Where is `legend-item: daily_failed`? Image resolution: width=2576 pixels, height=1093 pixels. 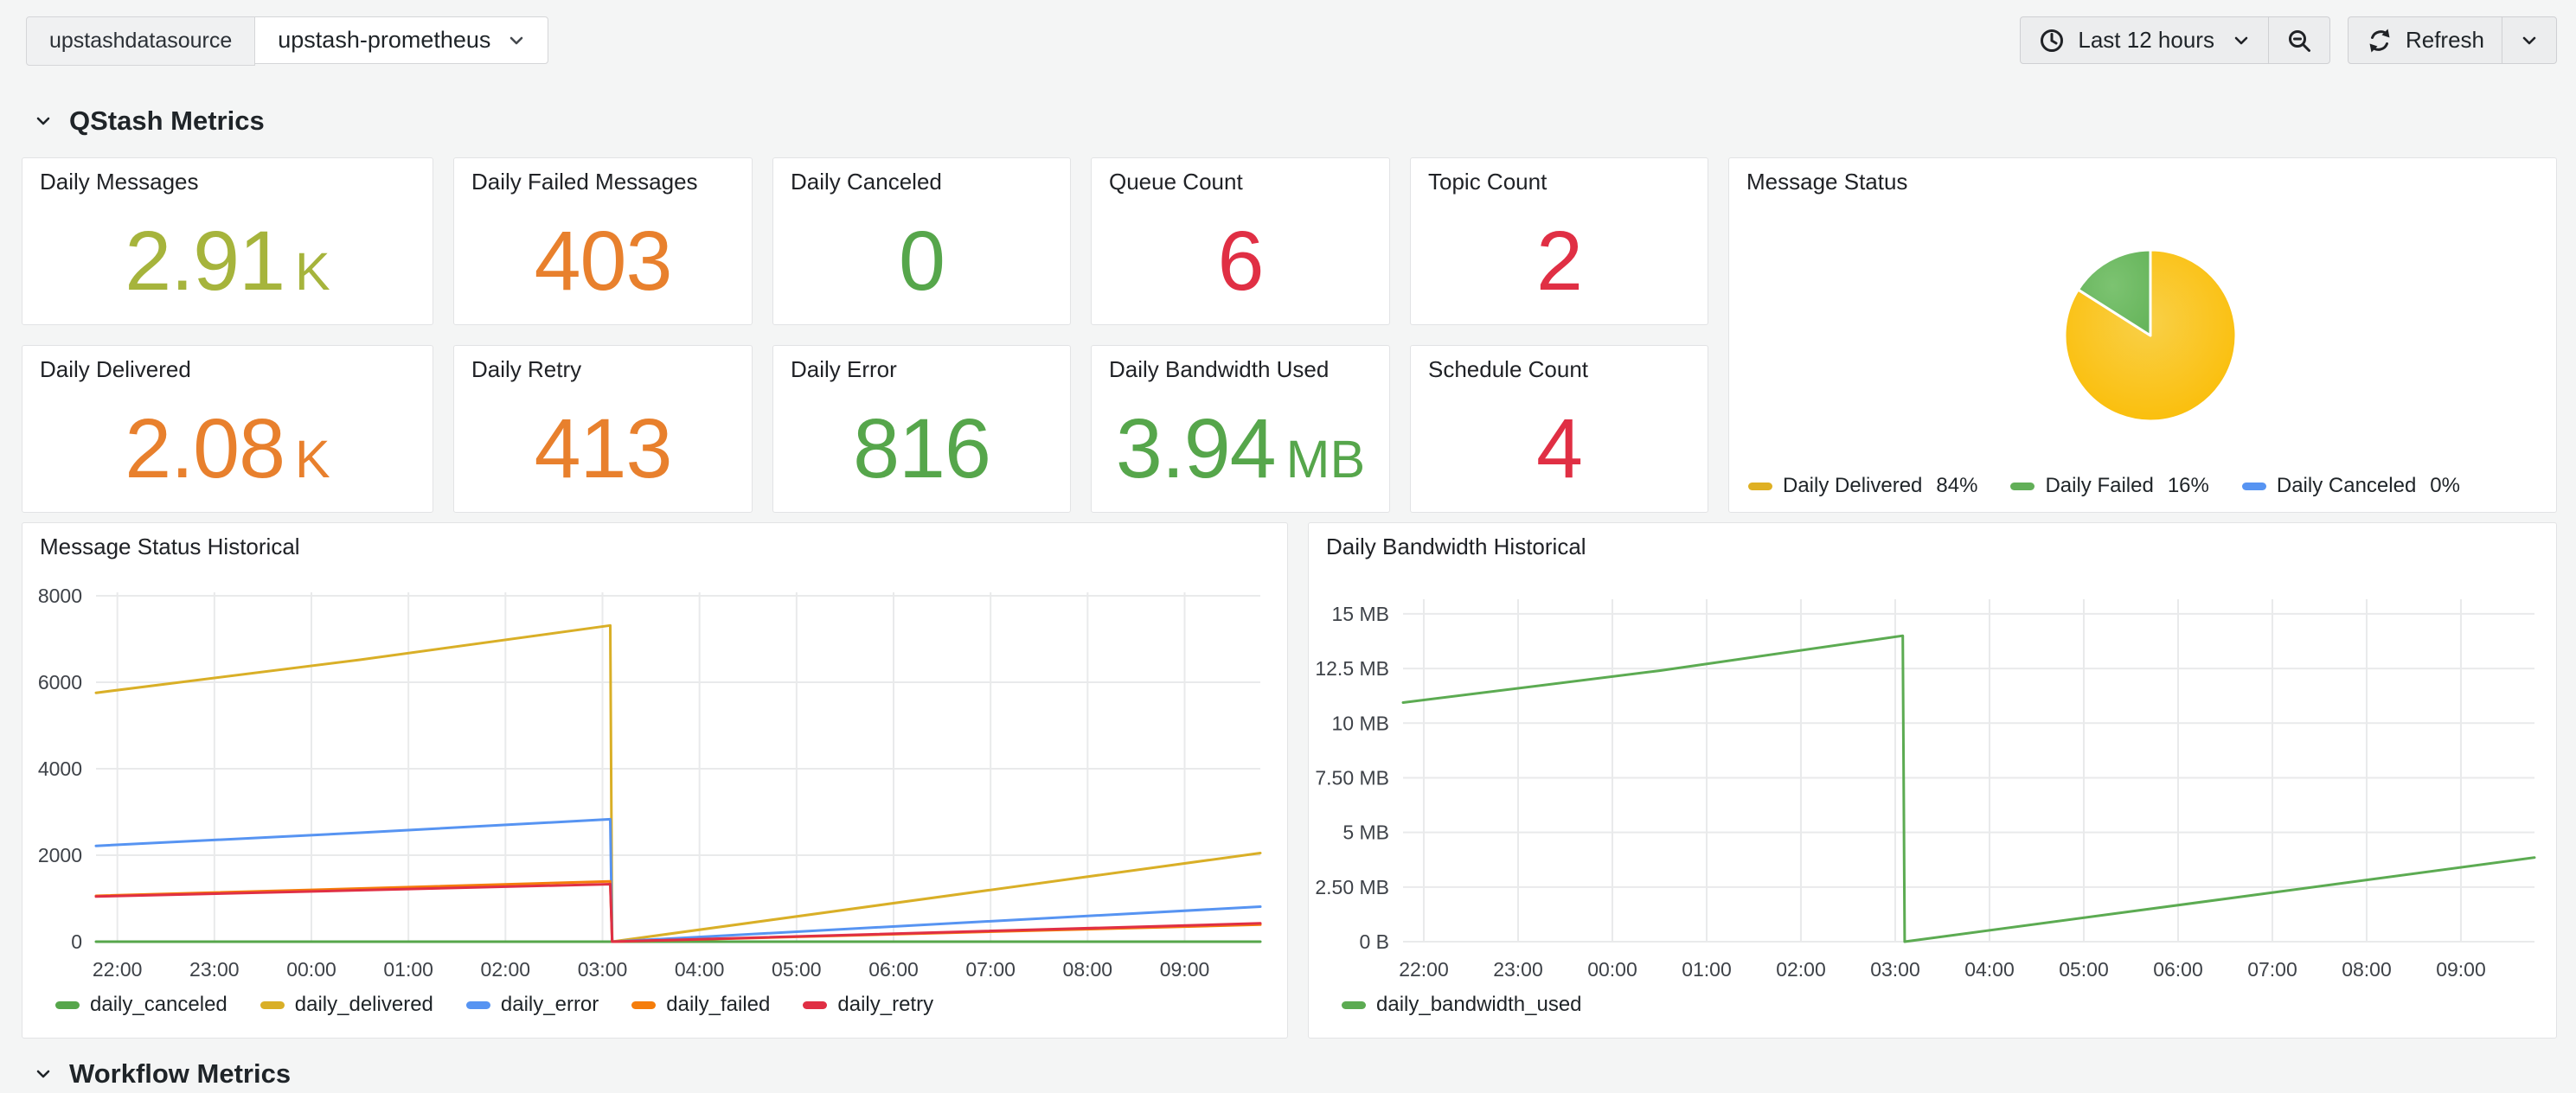
legend-item: daily_failed is located at coordinates (700, 1005).